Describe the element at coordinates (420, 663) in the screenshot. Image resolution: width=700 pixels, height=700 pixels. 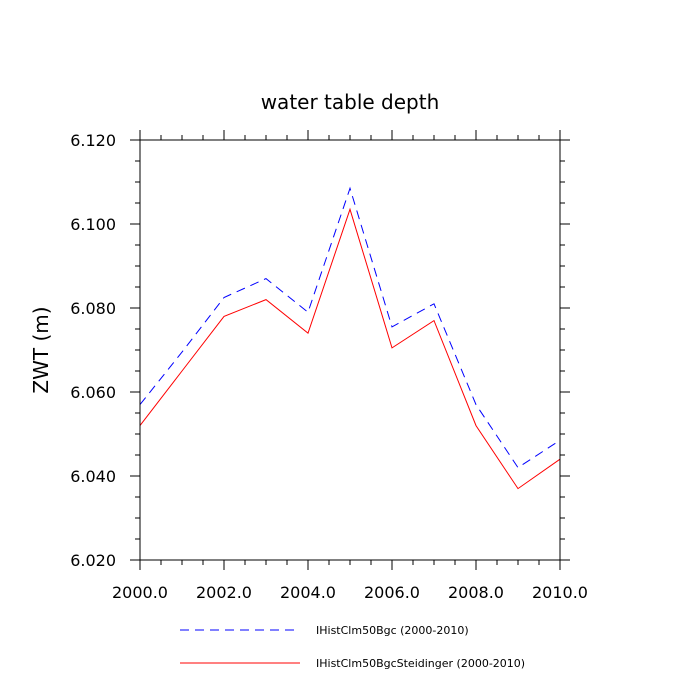
I see `legend-label: IHistClm50BgcSteidinger (2000-2010)` at that location.